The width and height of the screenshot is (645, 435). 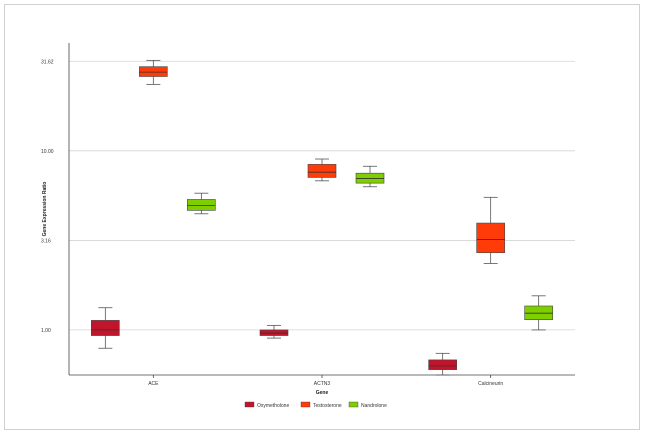 I want to click on legend-item-testosterone: Testosterone, so click(x=321, y=405).